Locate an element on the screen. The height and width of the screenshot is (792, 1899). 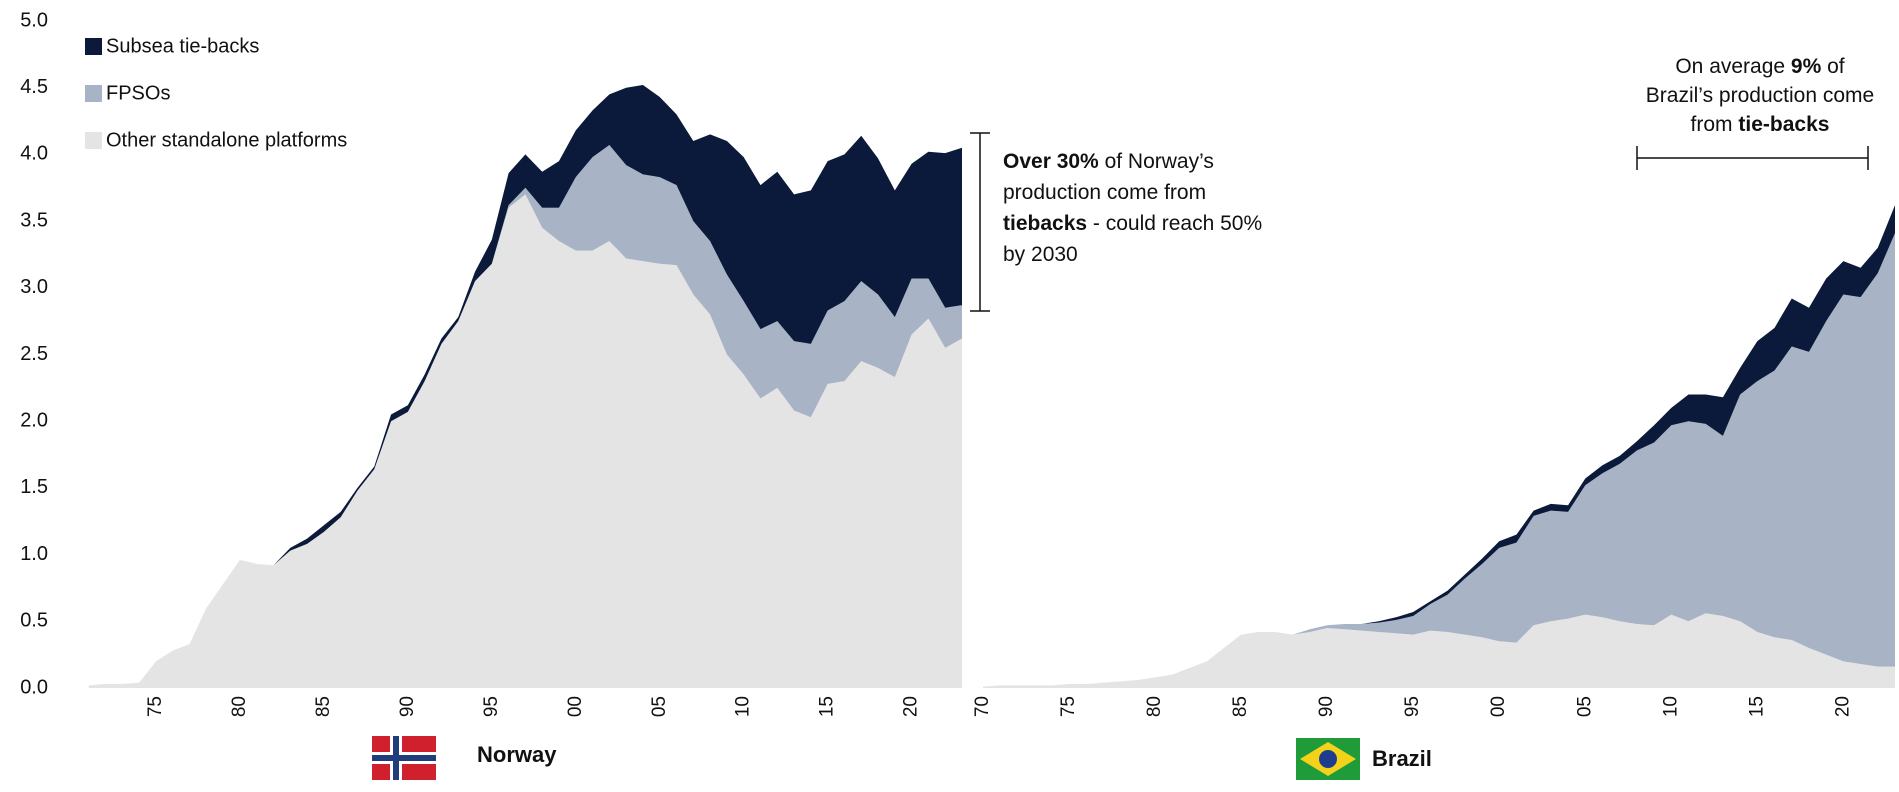
y-tick-label: 2.0 is located at coordinates (34, 420).